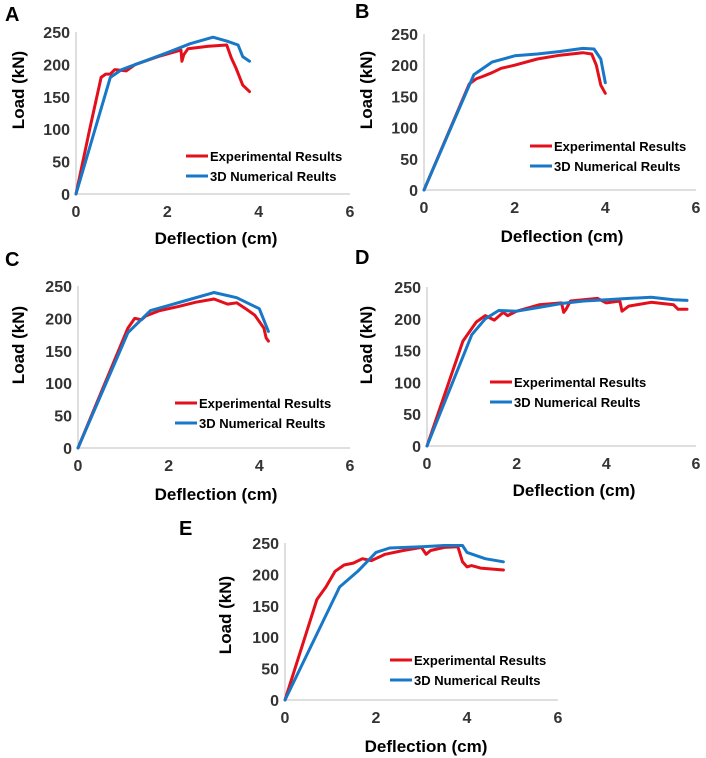  What do you see at coordinates (362, 258) in the screenshot?
I see `panel-label: D` at bounding box center [362, 258].